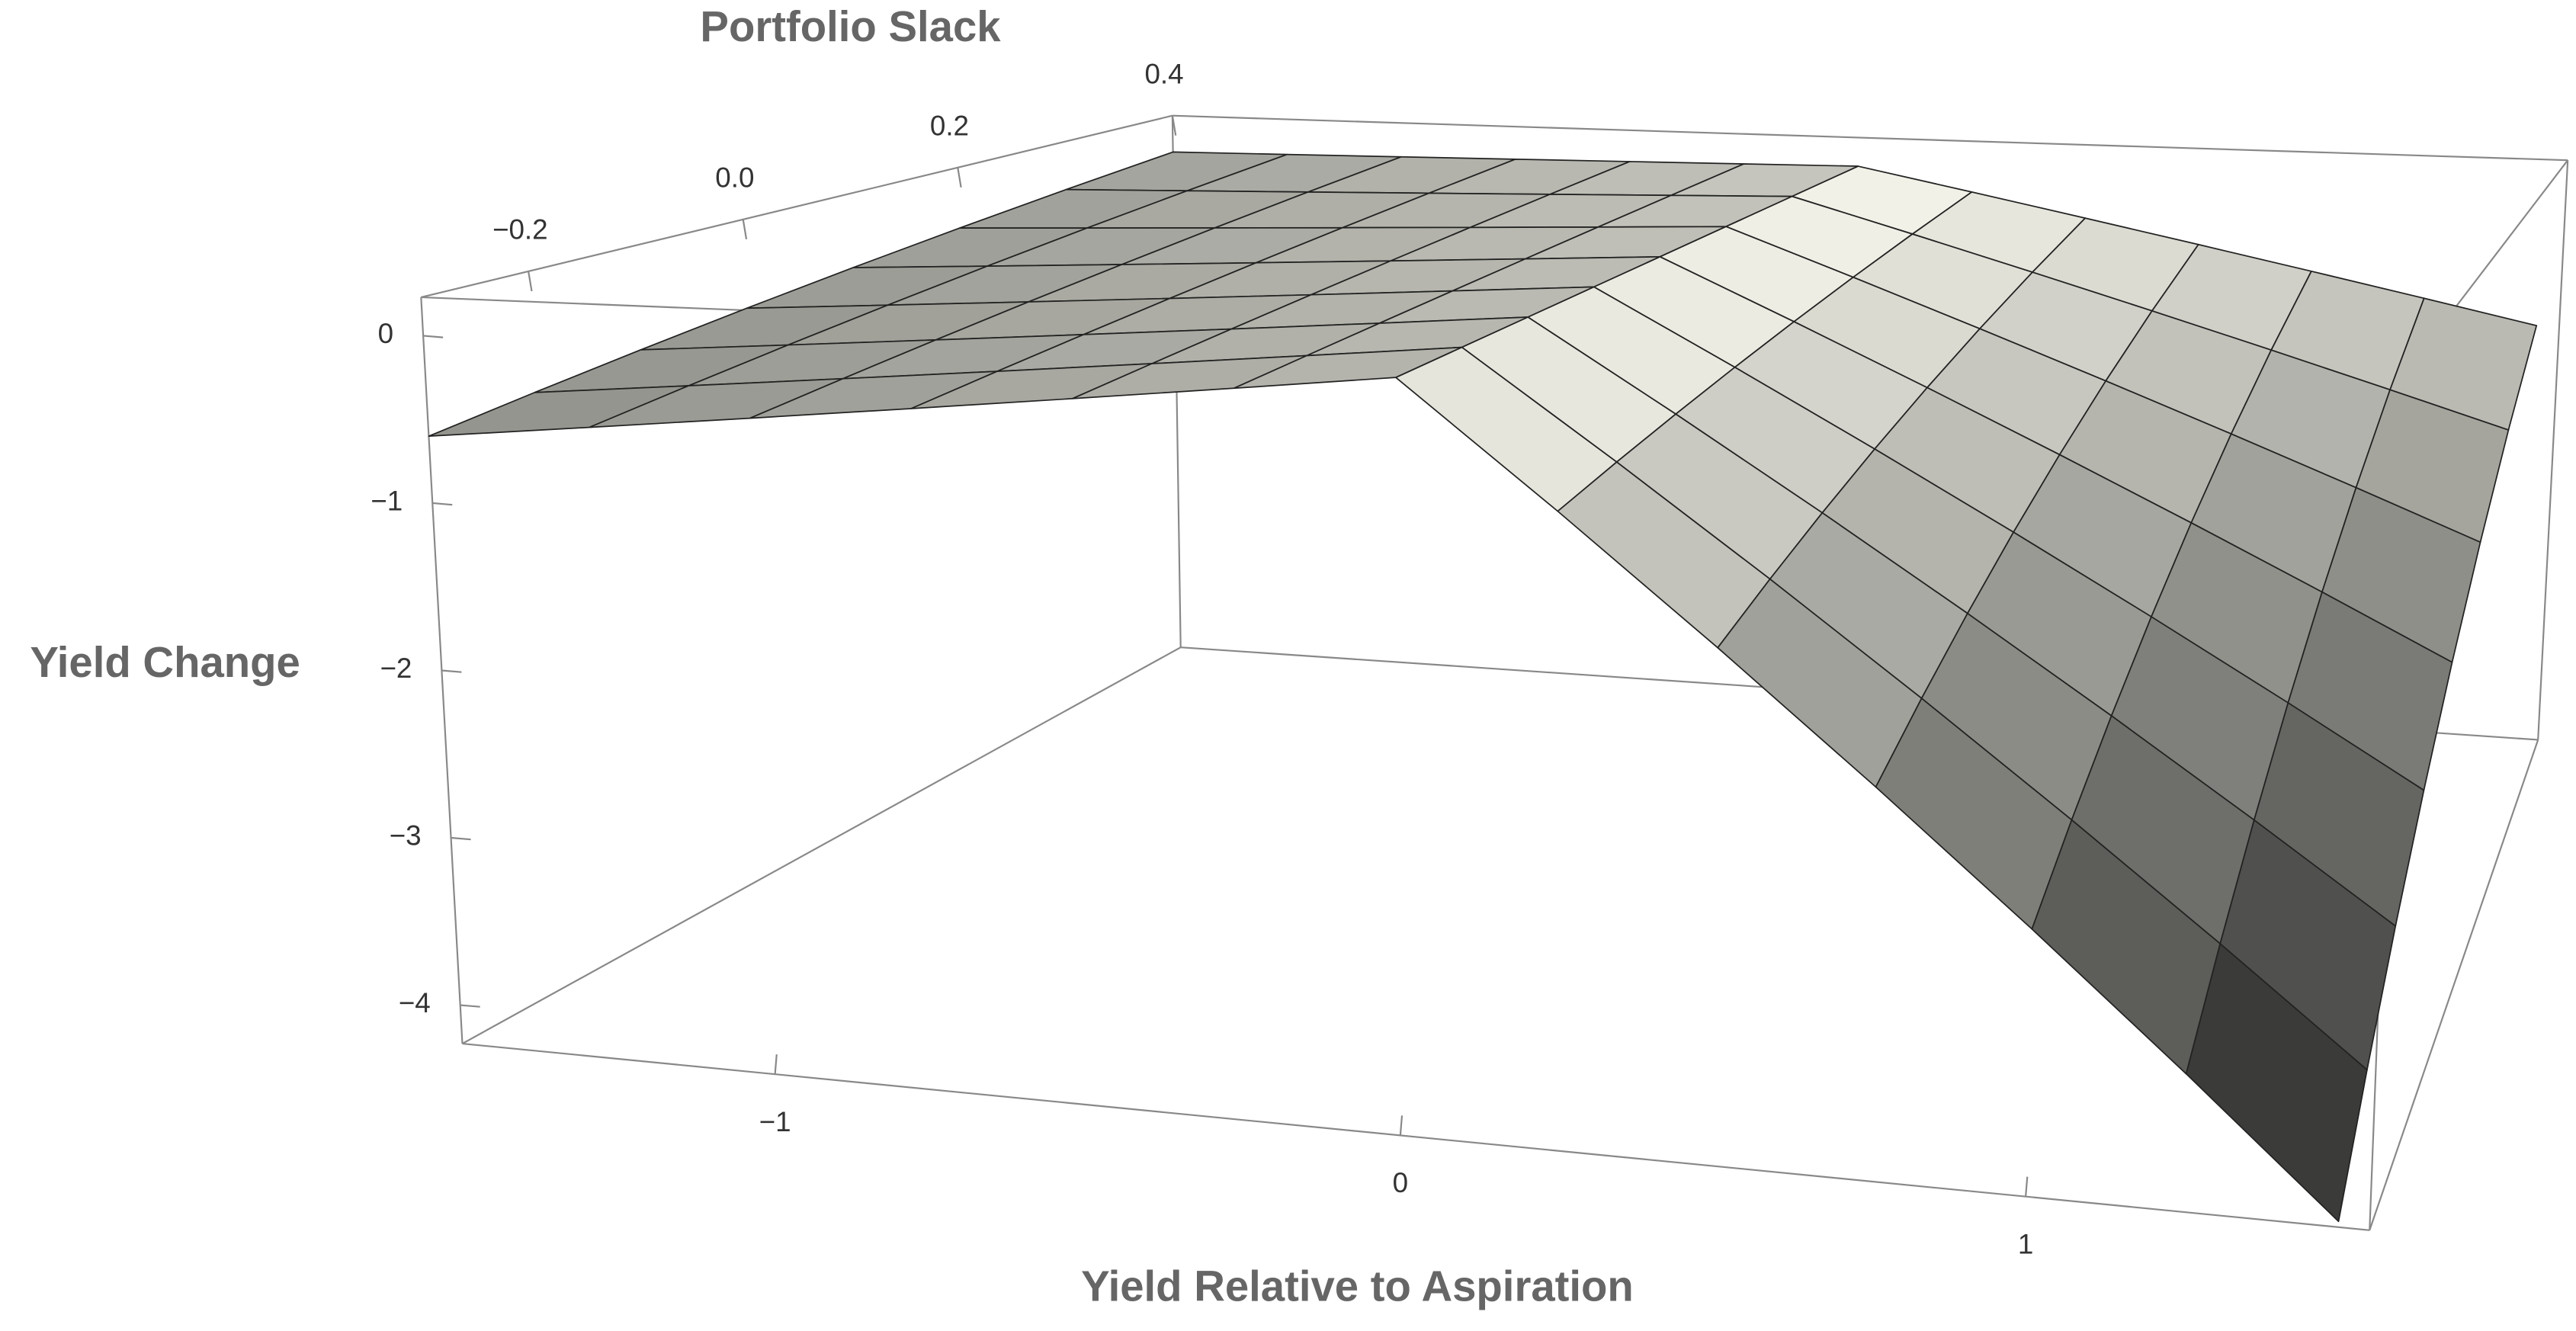 This screenshot has width=2576, height=1331. I want to click on z-tick-label: −1, so click(387, 501).